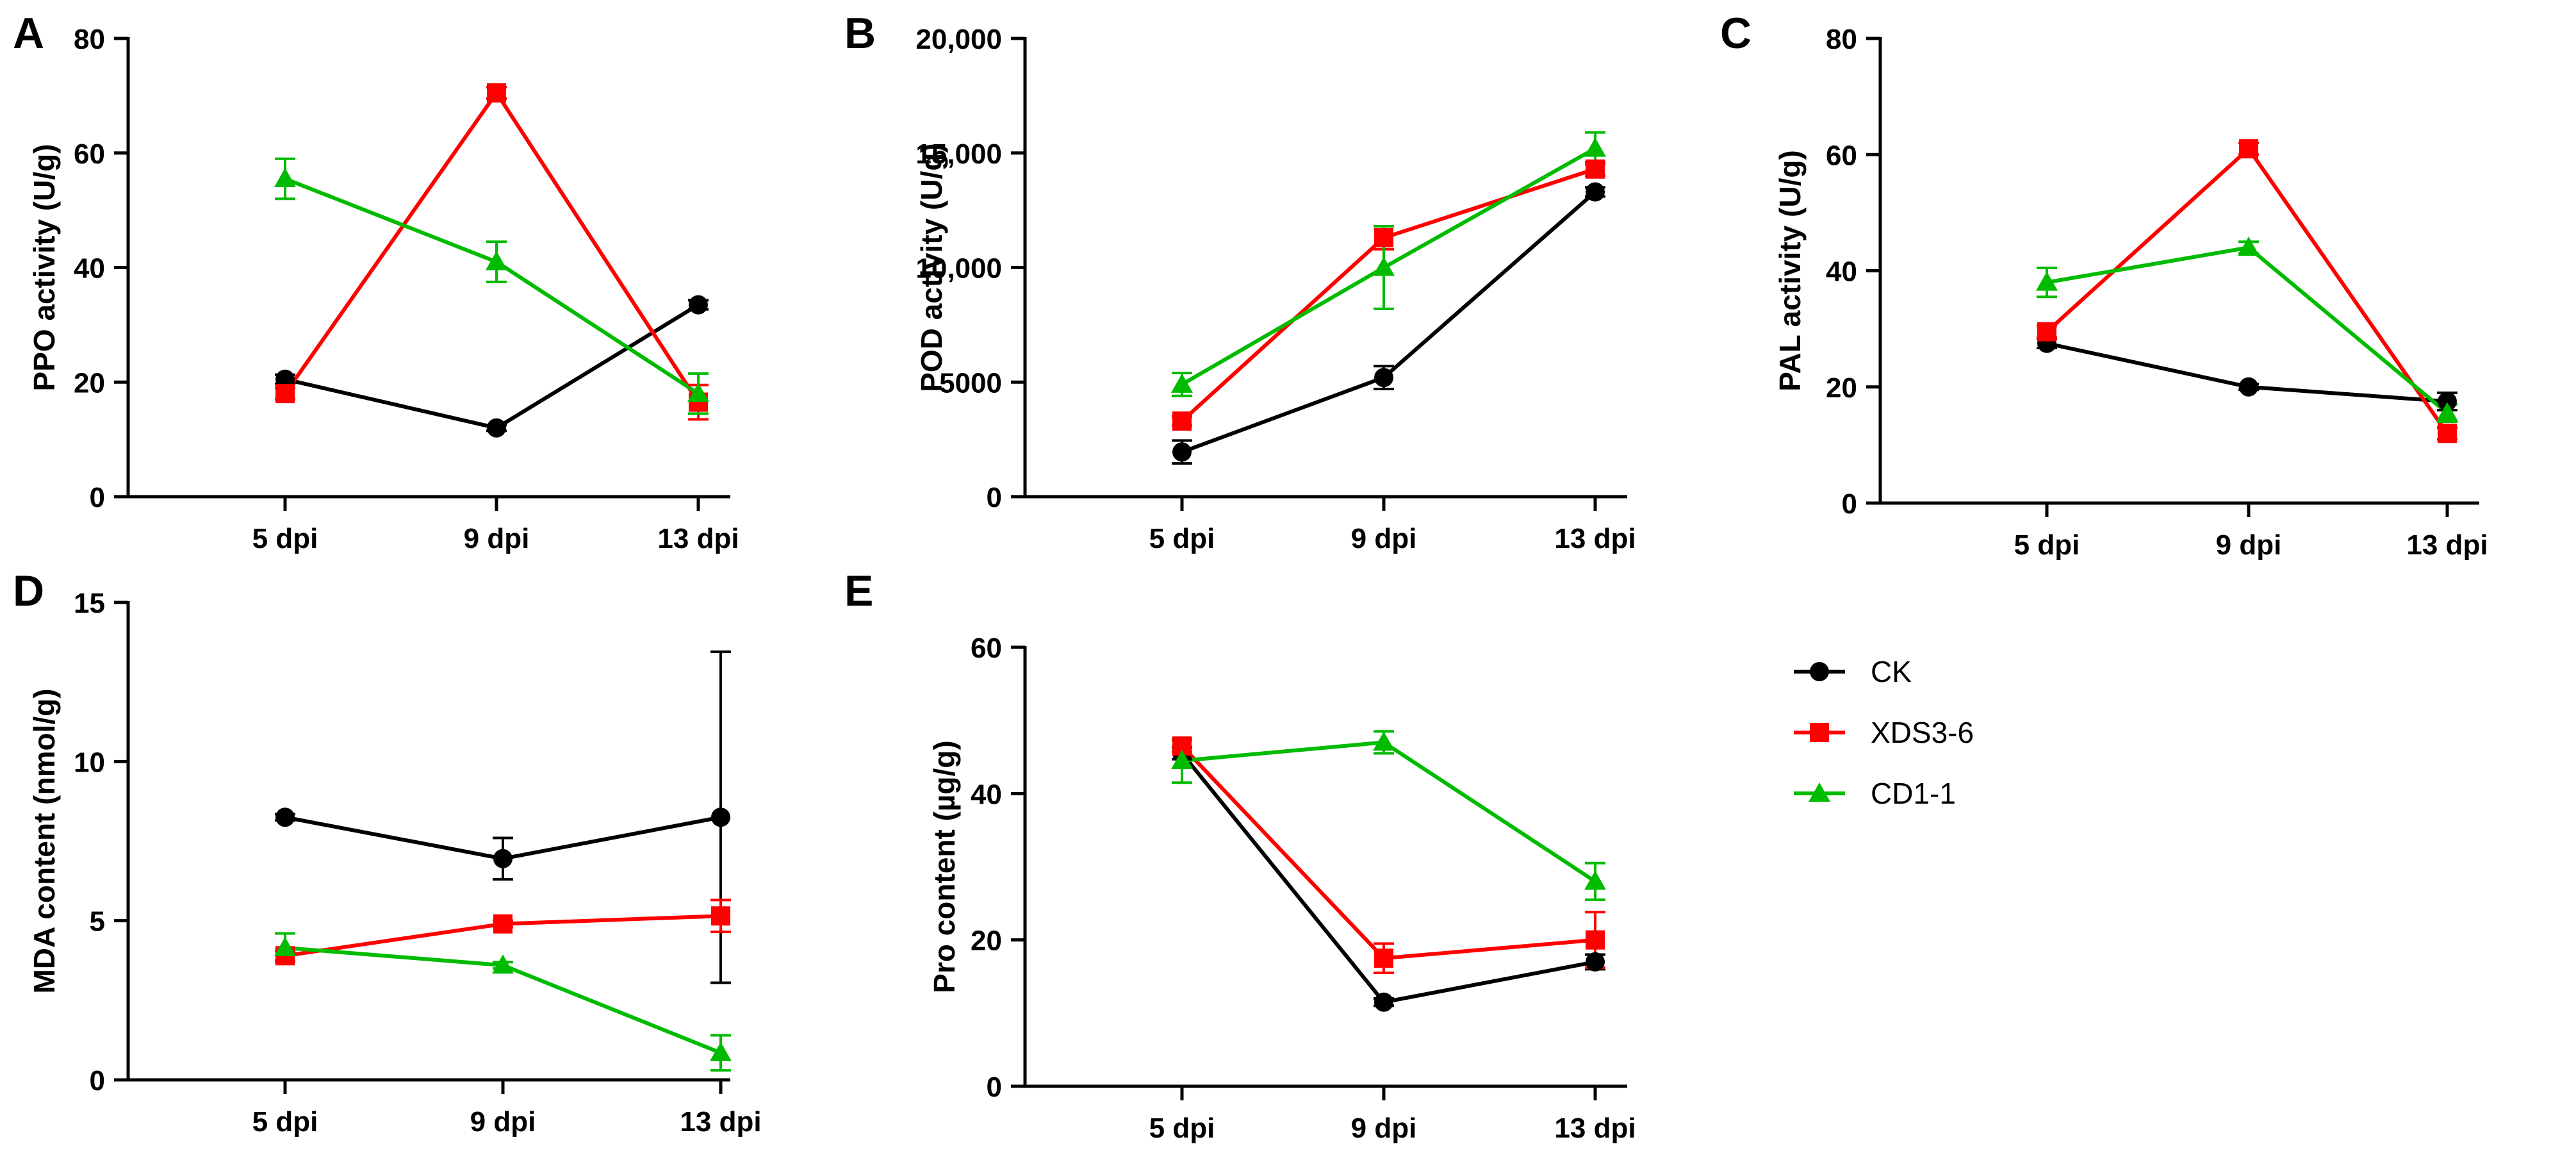 This screenshot has height=1151, width=2576. I want to click on panel-c-y-tick-label: 20, so click(1841, 388).